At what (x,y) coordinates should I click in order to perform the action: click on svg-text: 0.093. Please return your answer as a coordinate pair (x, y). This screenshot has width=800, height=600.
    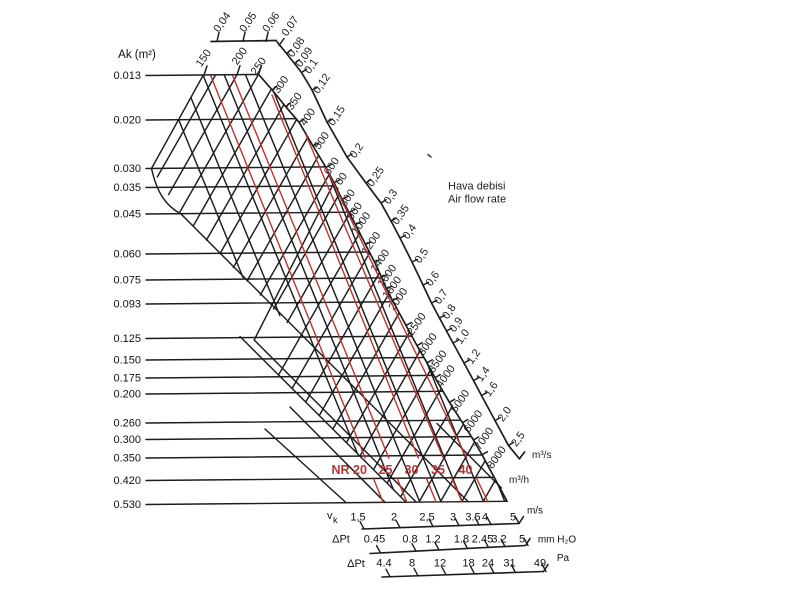
    Looking at the image, I should click on (127, 305).